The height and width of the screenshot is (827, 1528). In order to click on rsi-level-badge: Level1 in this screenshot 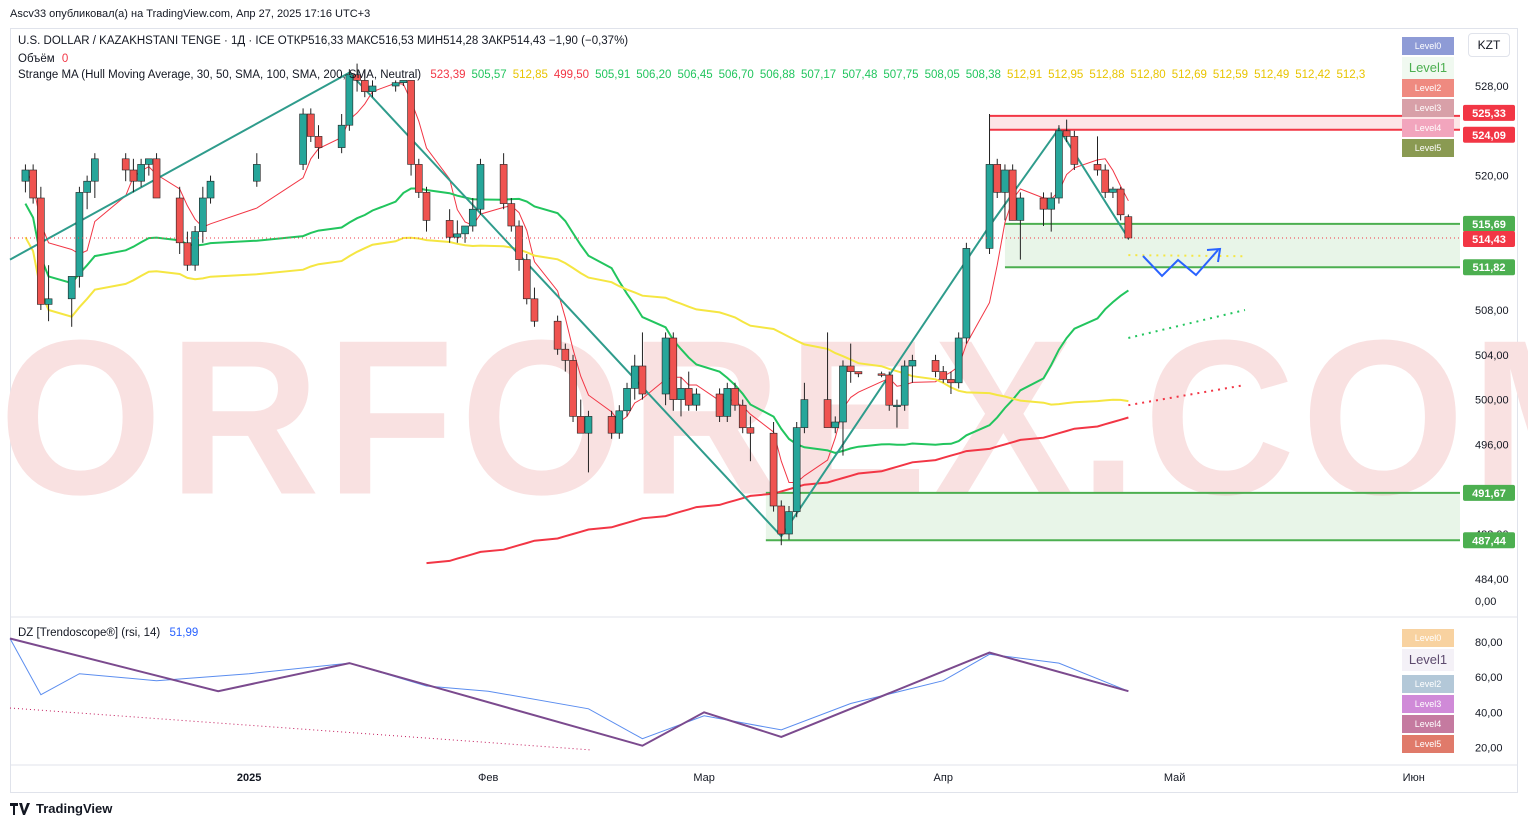, I will do `click(1428, 660)`.